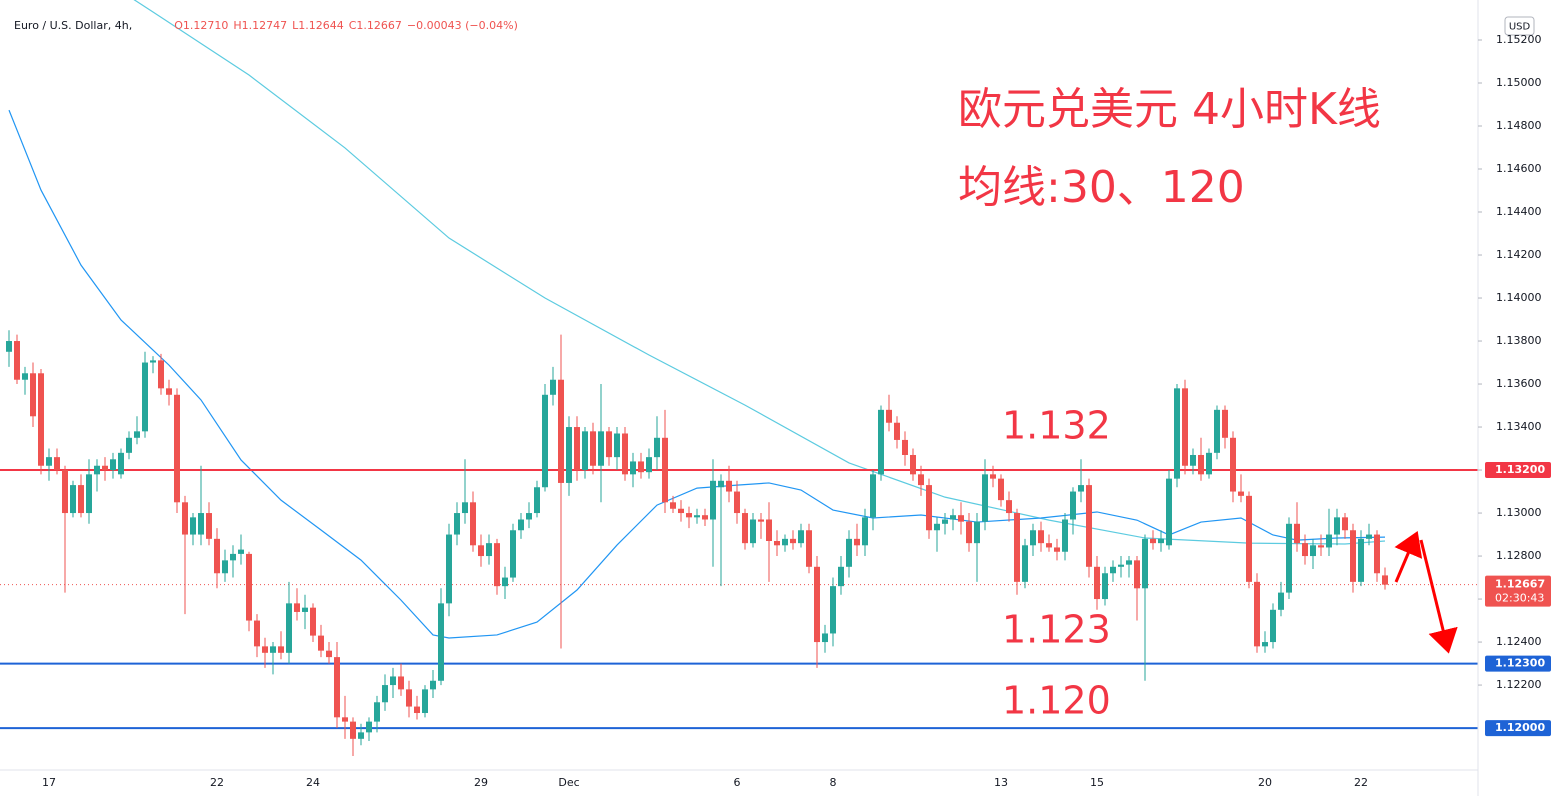 The height and width of the screenshot is (800, 1552). I want to click on x-tick-label: 22, so click(1361, 782).